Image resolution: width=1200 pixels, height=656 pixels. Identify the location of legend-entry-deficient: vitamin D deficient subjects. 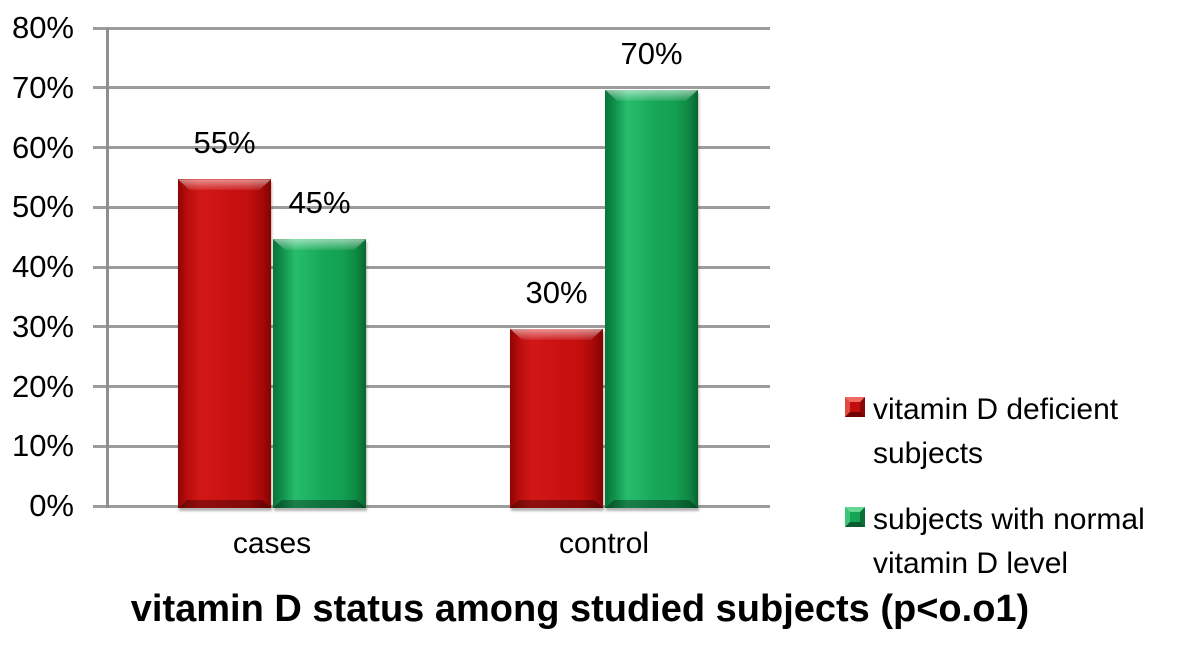
(1021, 432).